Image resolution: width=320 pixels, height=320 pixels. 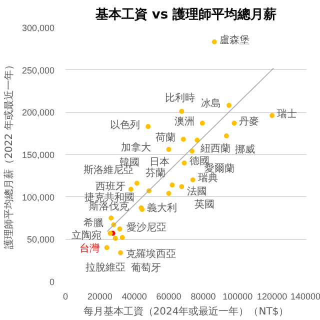 I want to click on annotation: 英國, so click(x=204, y=204).